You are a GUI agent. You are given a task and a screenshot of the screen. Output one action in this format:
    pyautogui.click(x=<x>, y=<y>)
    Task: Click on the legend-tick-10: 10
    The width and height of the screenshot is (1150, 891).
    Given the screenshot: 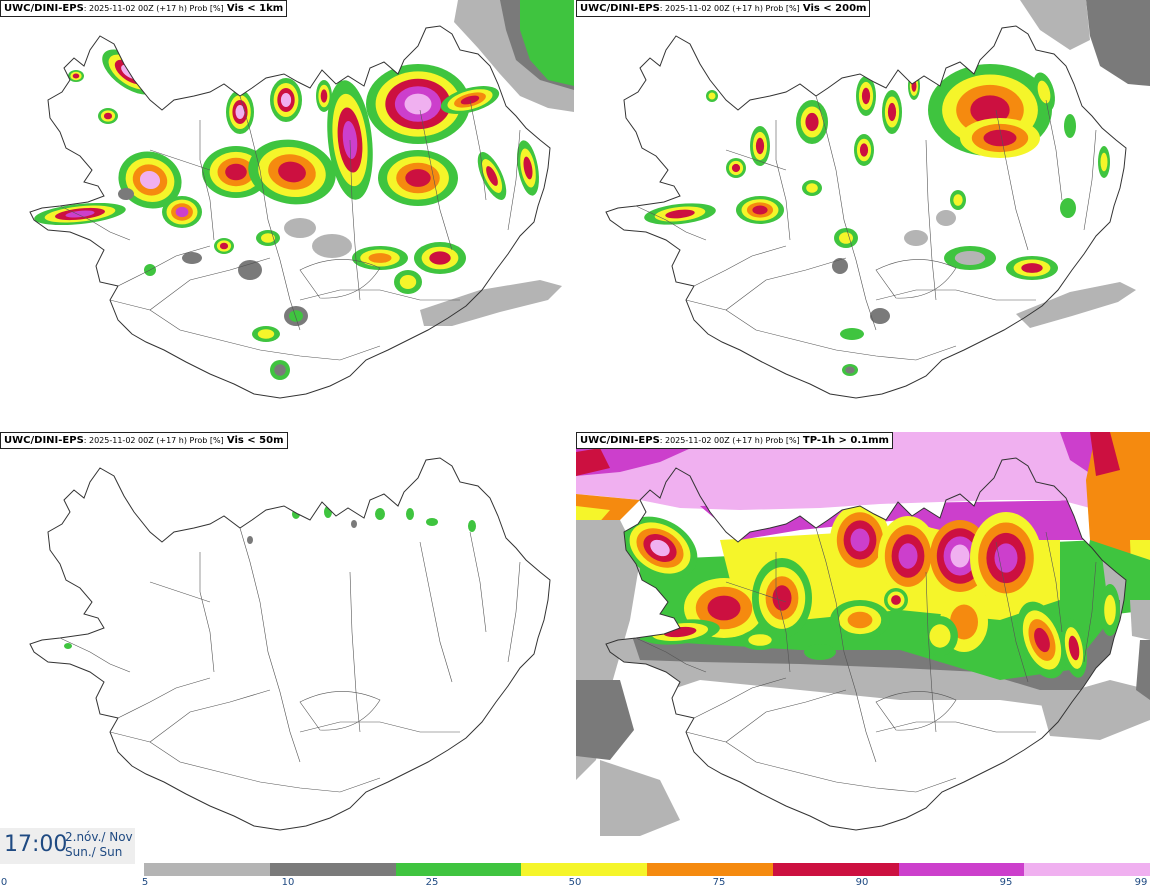 What is the action you would take?
    pyautogui.click(x=288, y=882)
    